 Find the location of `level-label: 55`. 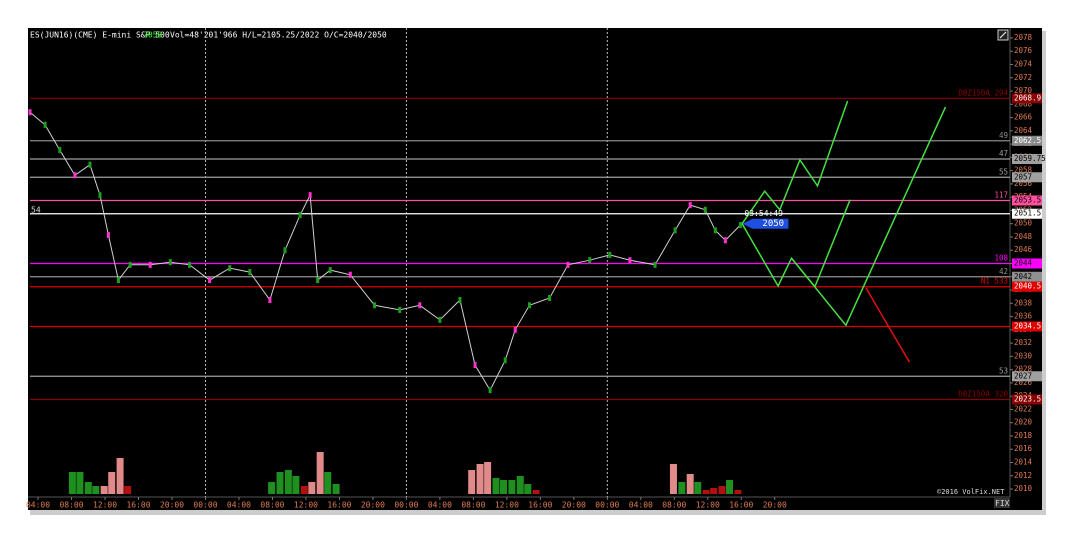

level-label: 55 is located at coordinates (1003, 171).